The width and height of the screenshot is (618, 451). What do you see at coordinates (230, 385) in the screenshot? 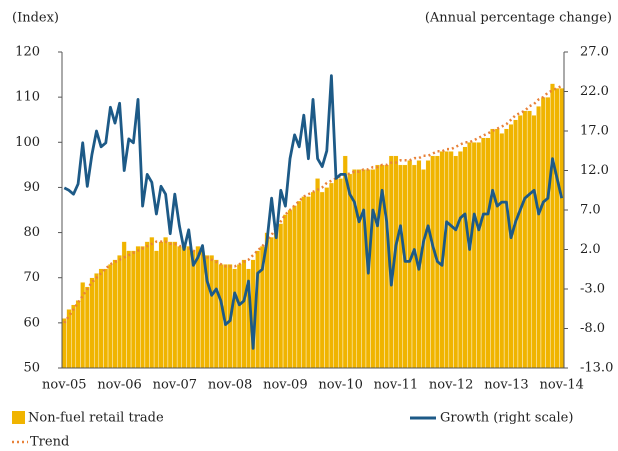
I see `x-tick-label: nov-08` at bounding box center [230, 385].